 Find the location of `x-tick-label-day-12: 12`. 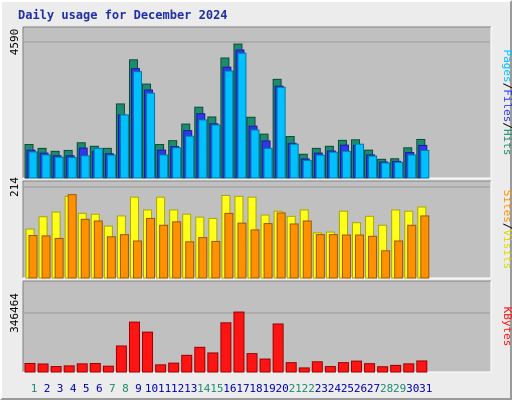

x-tick-label-day-12: 12 is located at coordinates (177, 388).